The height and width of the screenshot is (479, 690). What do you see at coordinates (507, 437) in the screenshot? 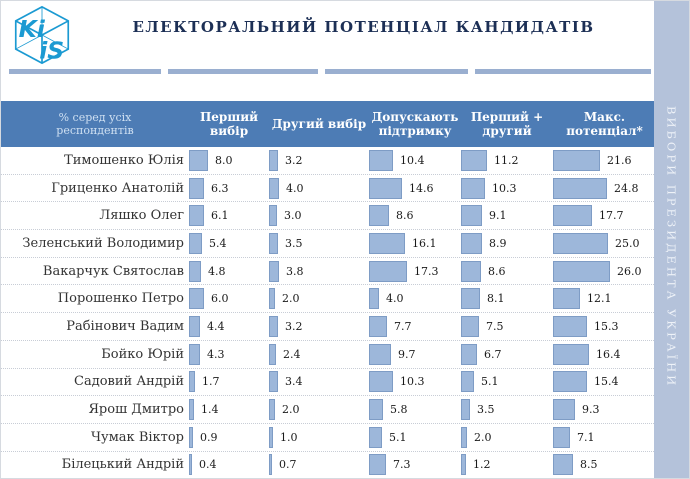
I see `value-cell-first-plus-second: 2.0` at bounding box center [507, 437].